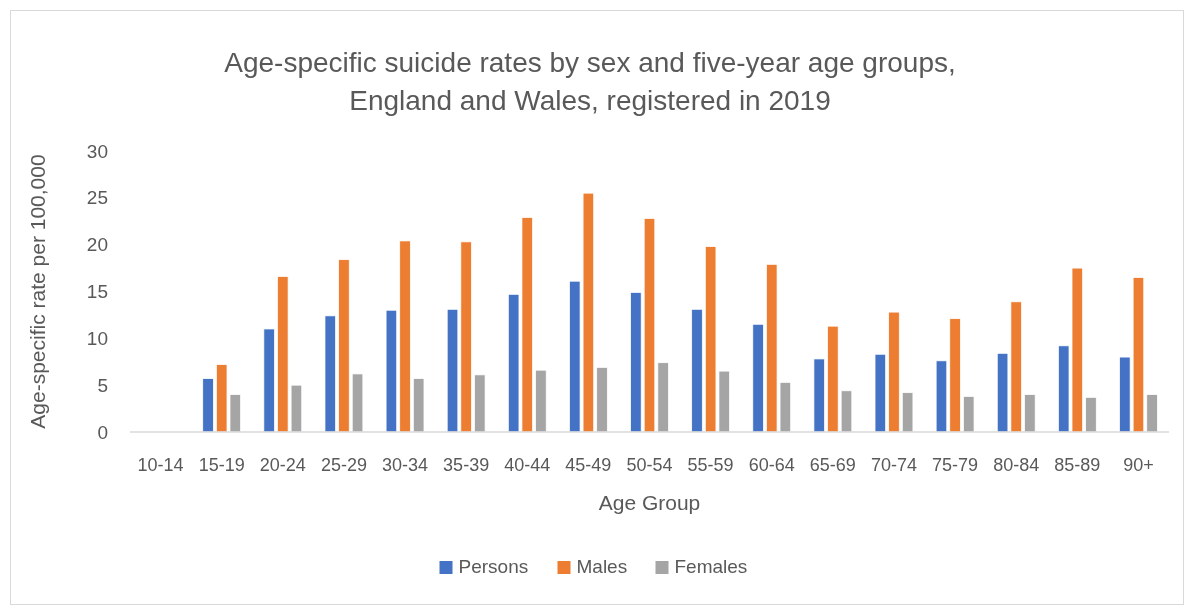 The width and height of the screenshot is (1185, 608). What do you see at coordinates (955, 465) in the screenshot?
I see `x-tick-label: 75-79` at bounding box center [955, 465].